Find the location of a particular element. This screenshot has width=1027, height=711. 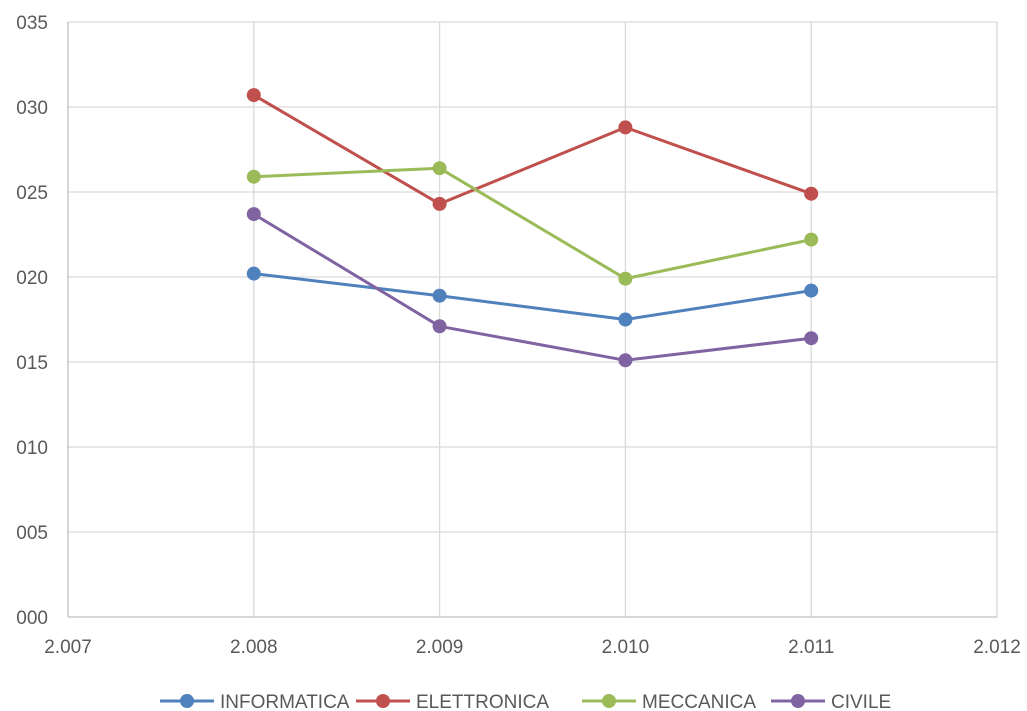

x-tick-label: 2.010 is located at coordinates (626, 647).